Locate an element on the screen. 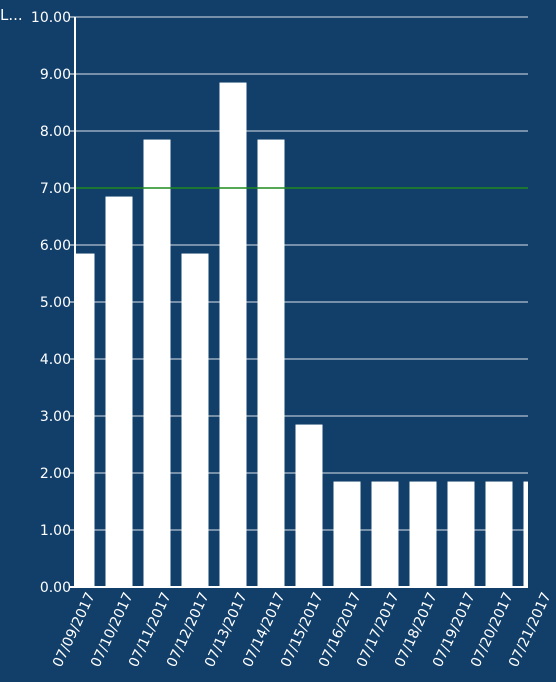 The height and width of the screenshot is (682, 556). y-tick-label: 0.00 is located at coordinates (55, 588).